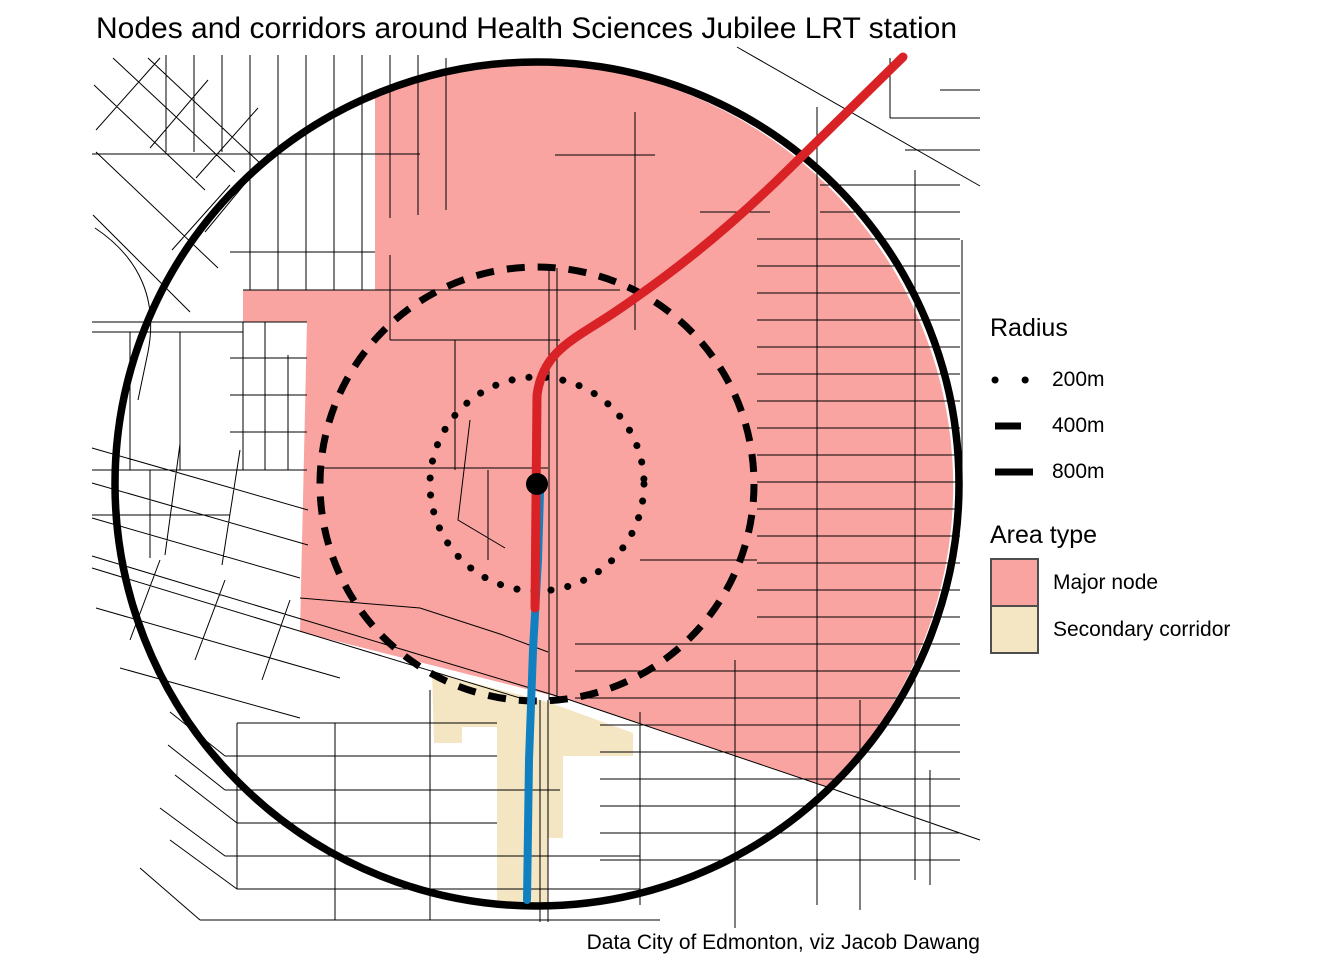  Describe the element at coordinates (1010, 380) in the screenshot. I see `radius-line-swatch-200m` at that location.